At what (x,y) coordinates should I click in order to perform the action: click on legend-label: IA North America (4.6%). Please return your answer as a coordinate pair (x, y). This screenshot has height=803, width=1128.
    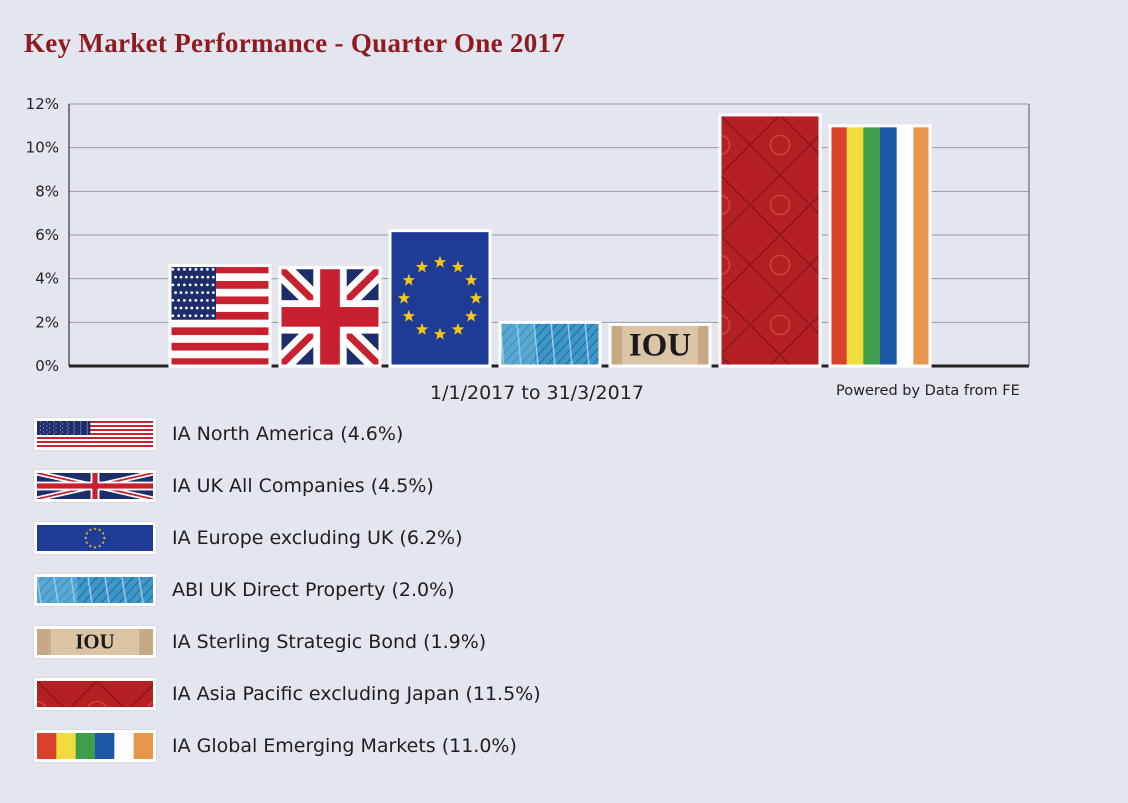
    Looking at the image, I should click on (288, 434).